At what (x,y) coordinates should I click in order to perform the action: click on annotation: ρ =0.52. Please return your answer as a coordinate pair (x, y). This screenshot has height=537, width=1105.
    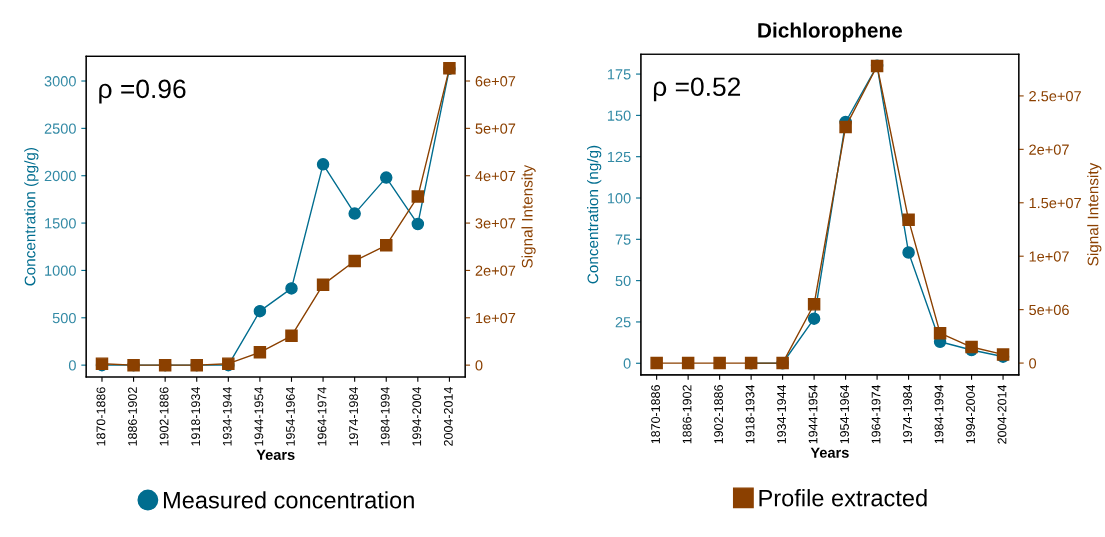
    Looking at the image, I should click on (697, 89).